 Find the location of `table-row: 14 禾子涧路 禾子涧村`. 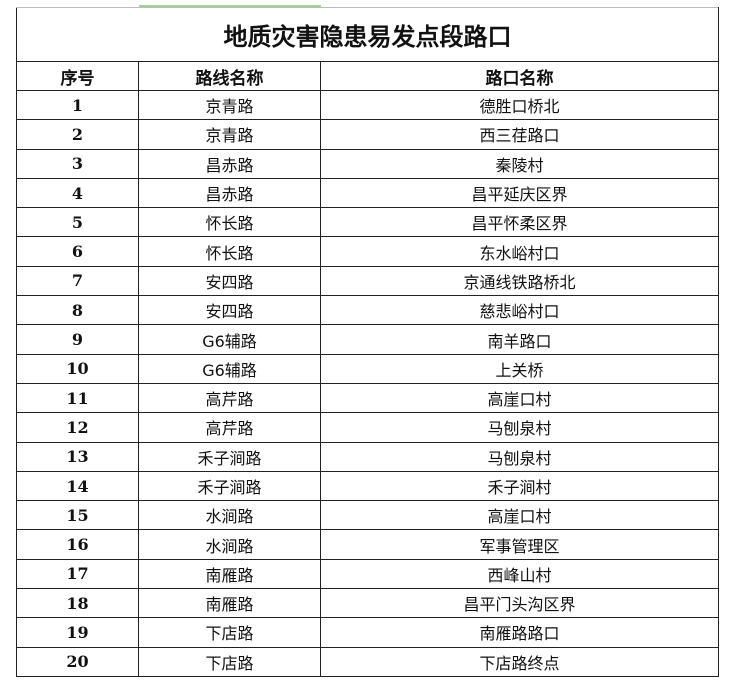

table-row: 14 禾子涧路 禾子涧村 is located at coordinates (368, 486).